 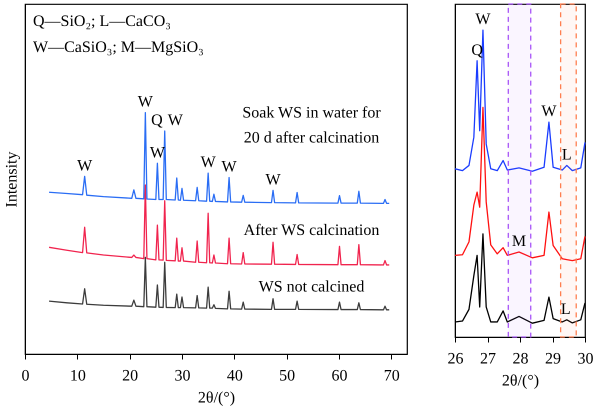 What do you see at coordinates (519, 241) in the screenshot?
I see `annotation: M` at bounding box center [519, 241].